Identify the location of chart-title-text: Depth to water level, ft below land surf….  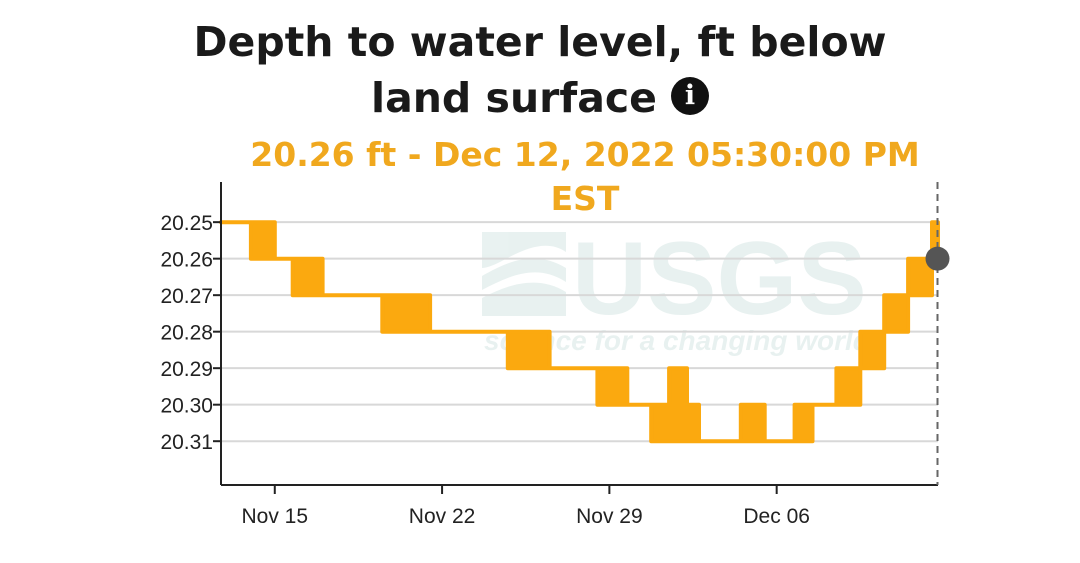
(540, 70).